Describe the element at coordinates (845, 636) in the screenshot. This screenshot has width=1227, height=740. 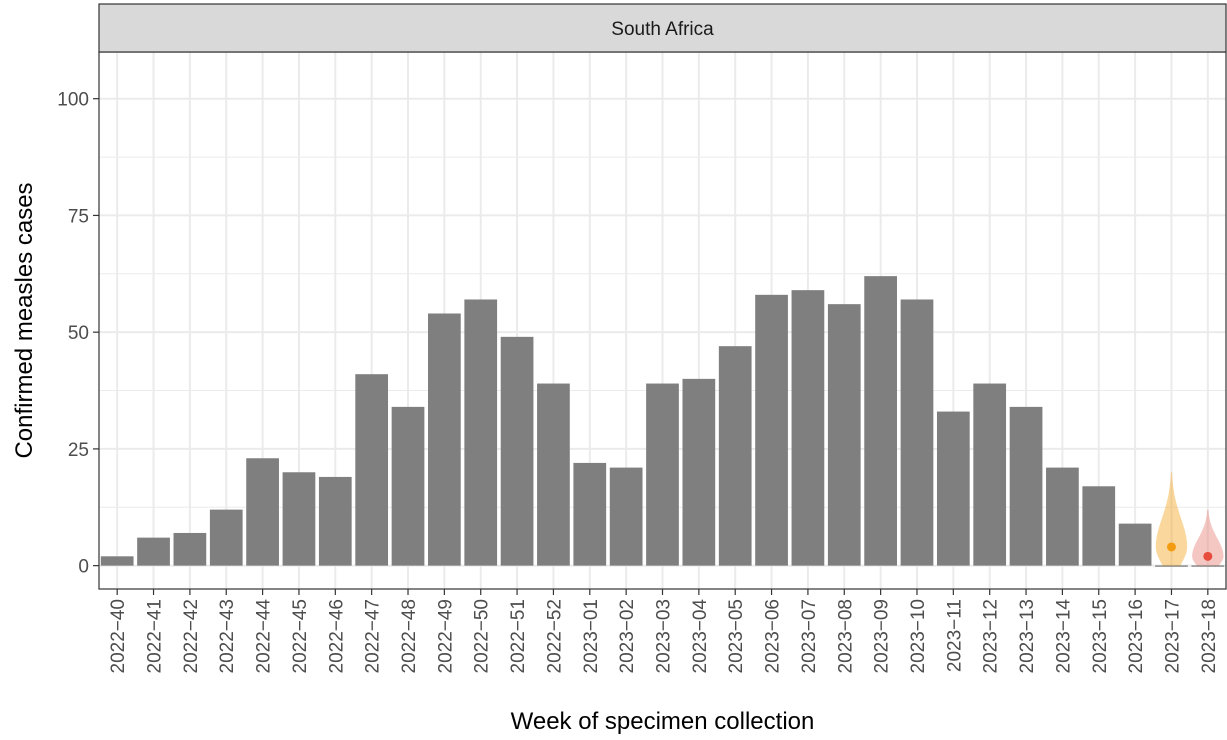
I see `x-tick-label: 2023−08` at that location.